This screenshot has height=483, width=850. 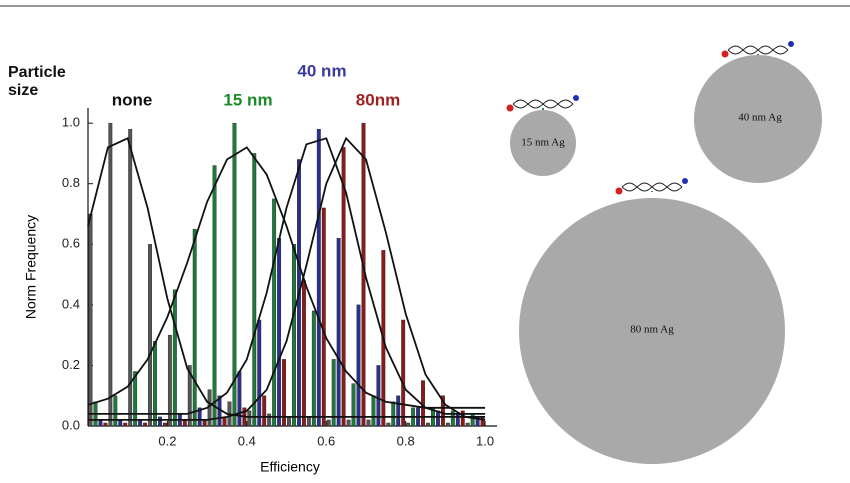 I want to click on y-axis-label: Norm Frequency, so click(x=31, y=267).